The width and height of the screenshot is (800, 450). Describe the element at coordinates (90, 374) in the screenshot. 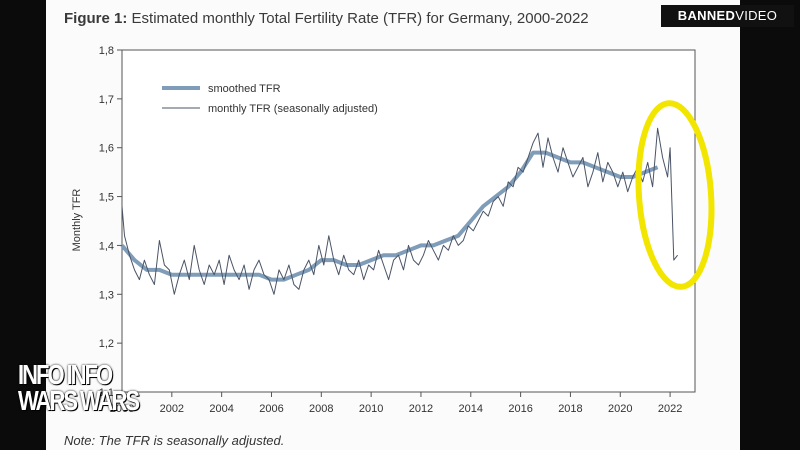

I see `logo-top-repeat: INFO` at that location.